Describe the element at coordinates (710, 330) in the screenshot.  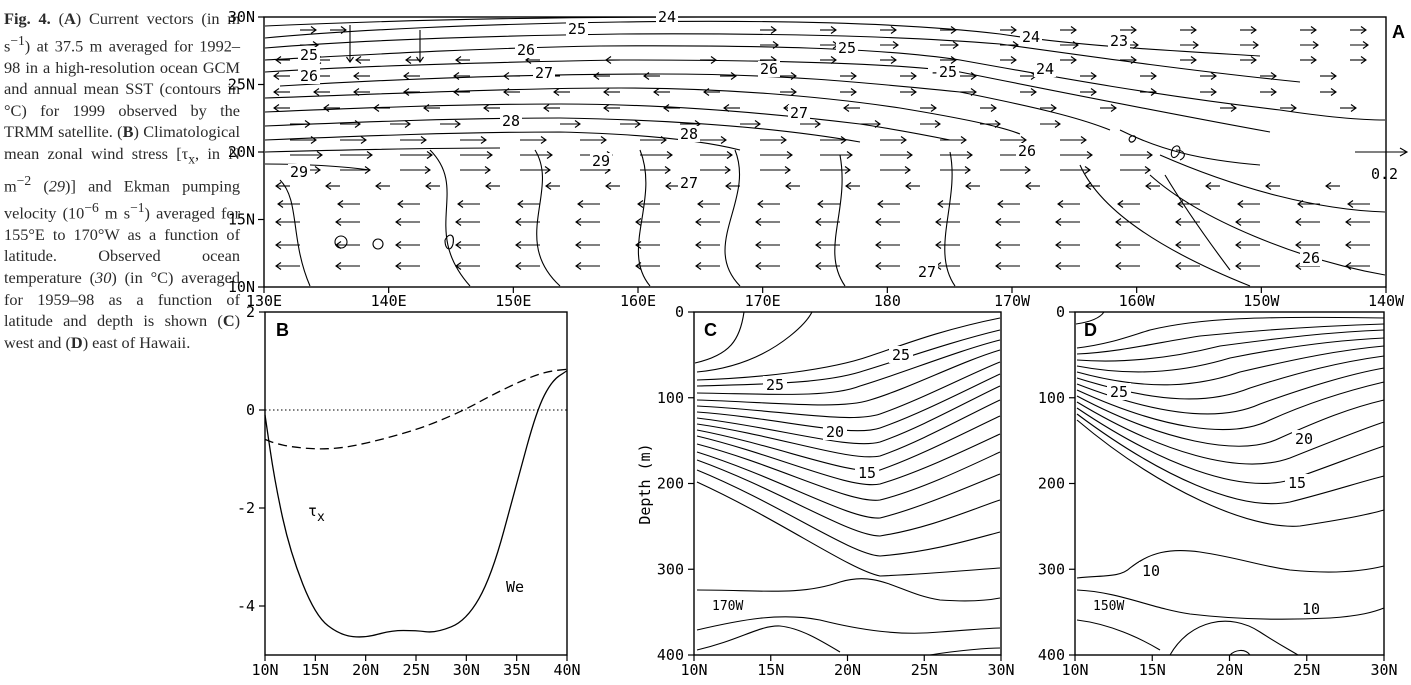
I see `panel-c-label: C` at that location.